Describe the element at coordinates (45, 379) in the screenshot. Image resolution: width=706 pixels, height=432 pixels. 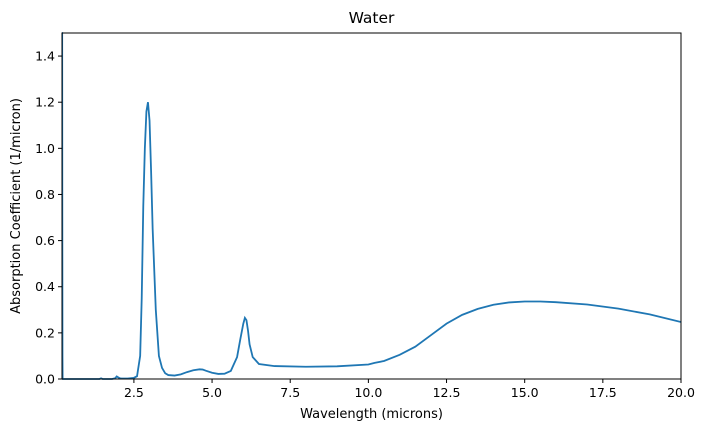
I see `y-tick-label: 0.0` at that location.